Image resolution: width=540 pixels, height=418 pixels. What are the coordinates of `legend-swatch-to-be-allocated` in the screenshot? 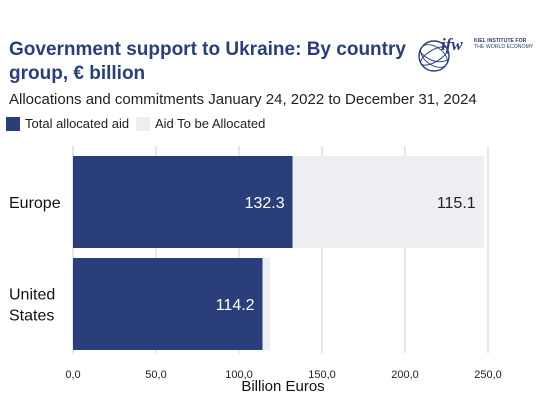 It's located at (143, 124).